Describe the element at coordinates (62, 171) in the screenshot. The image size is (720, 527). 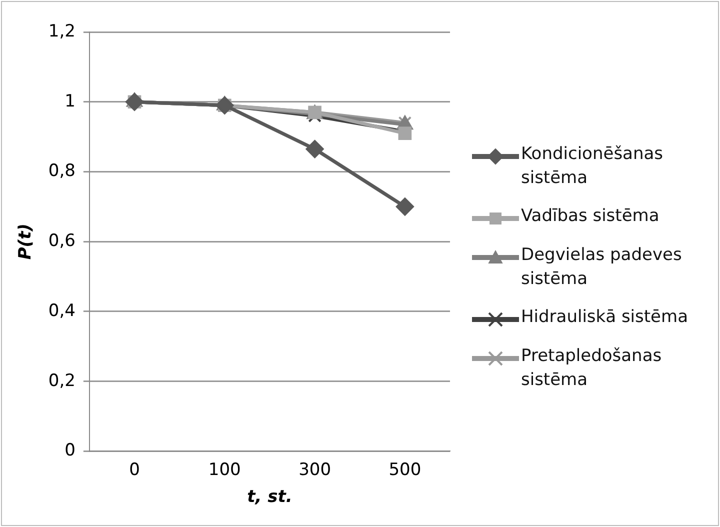
I see `y-tick-label: 0,8` at that location.